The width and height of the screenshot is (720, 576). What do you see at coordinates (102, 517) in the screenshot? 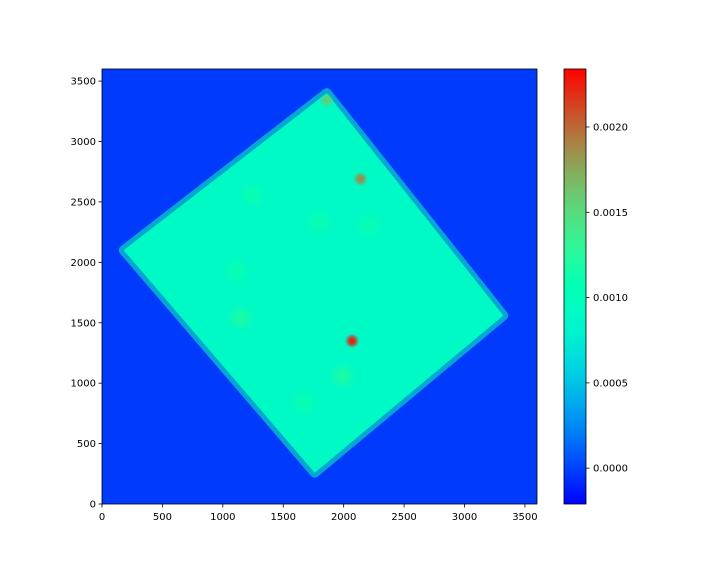
I see `x-tick-label: 0` at bounding box center [102, 517].